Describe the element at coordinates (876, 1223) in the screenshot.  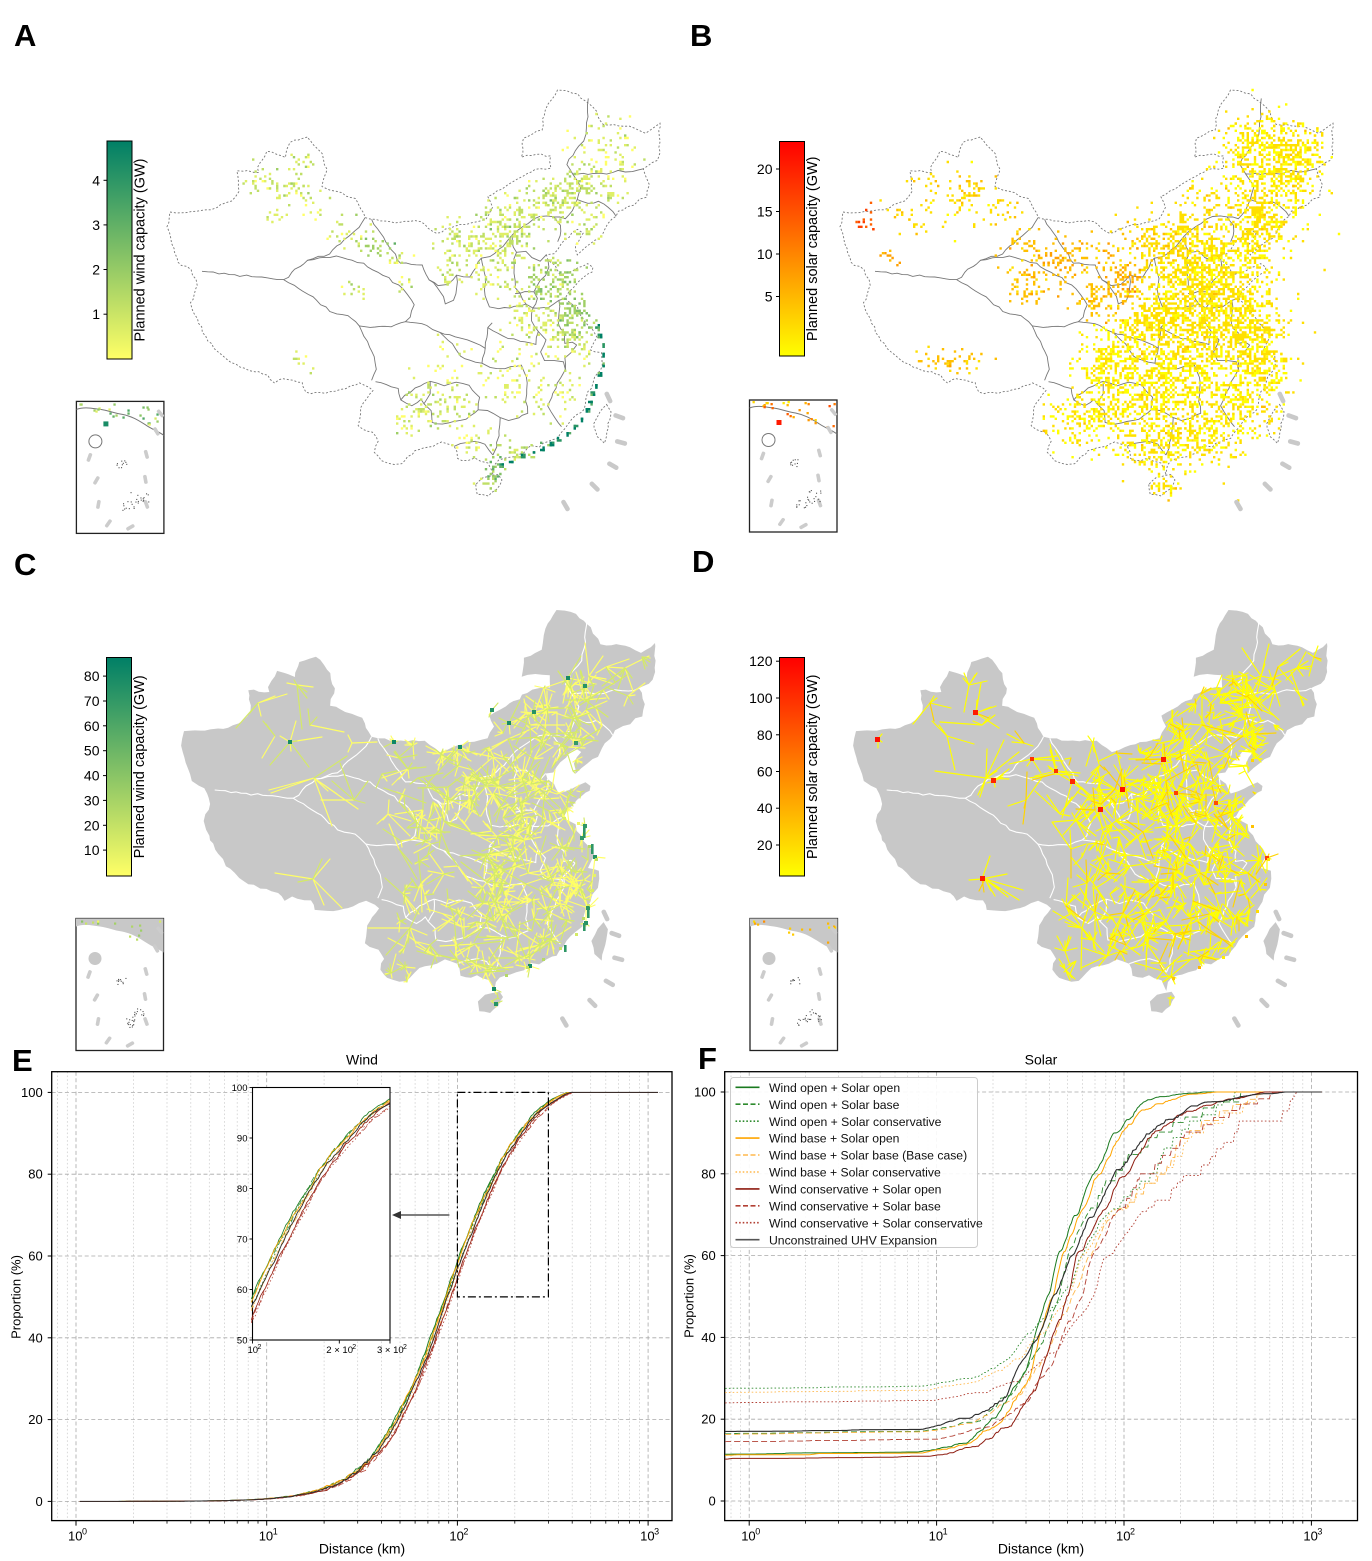
I see `svg-text:Wind conservative + Solar cons: Wind conservative + Solar conservative` at that location.